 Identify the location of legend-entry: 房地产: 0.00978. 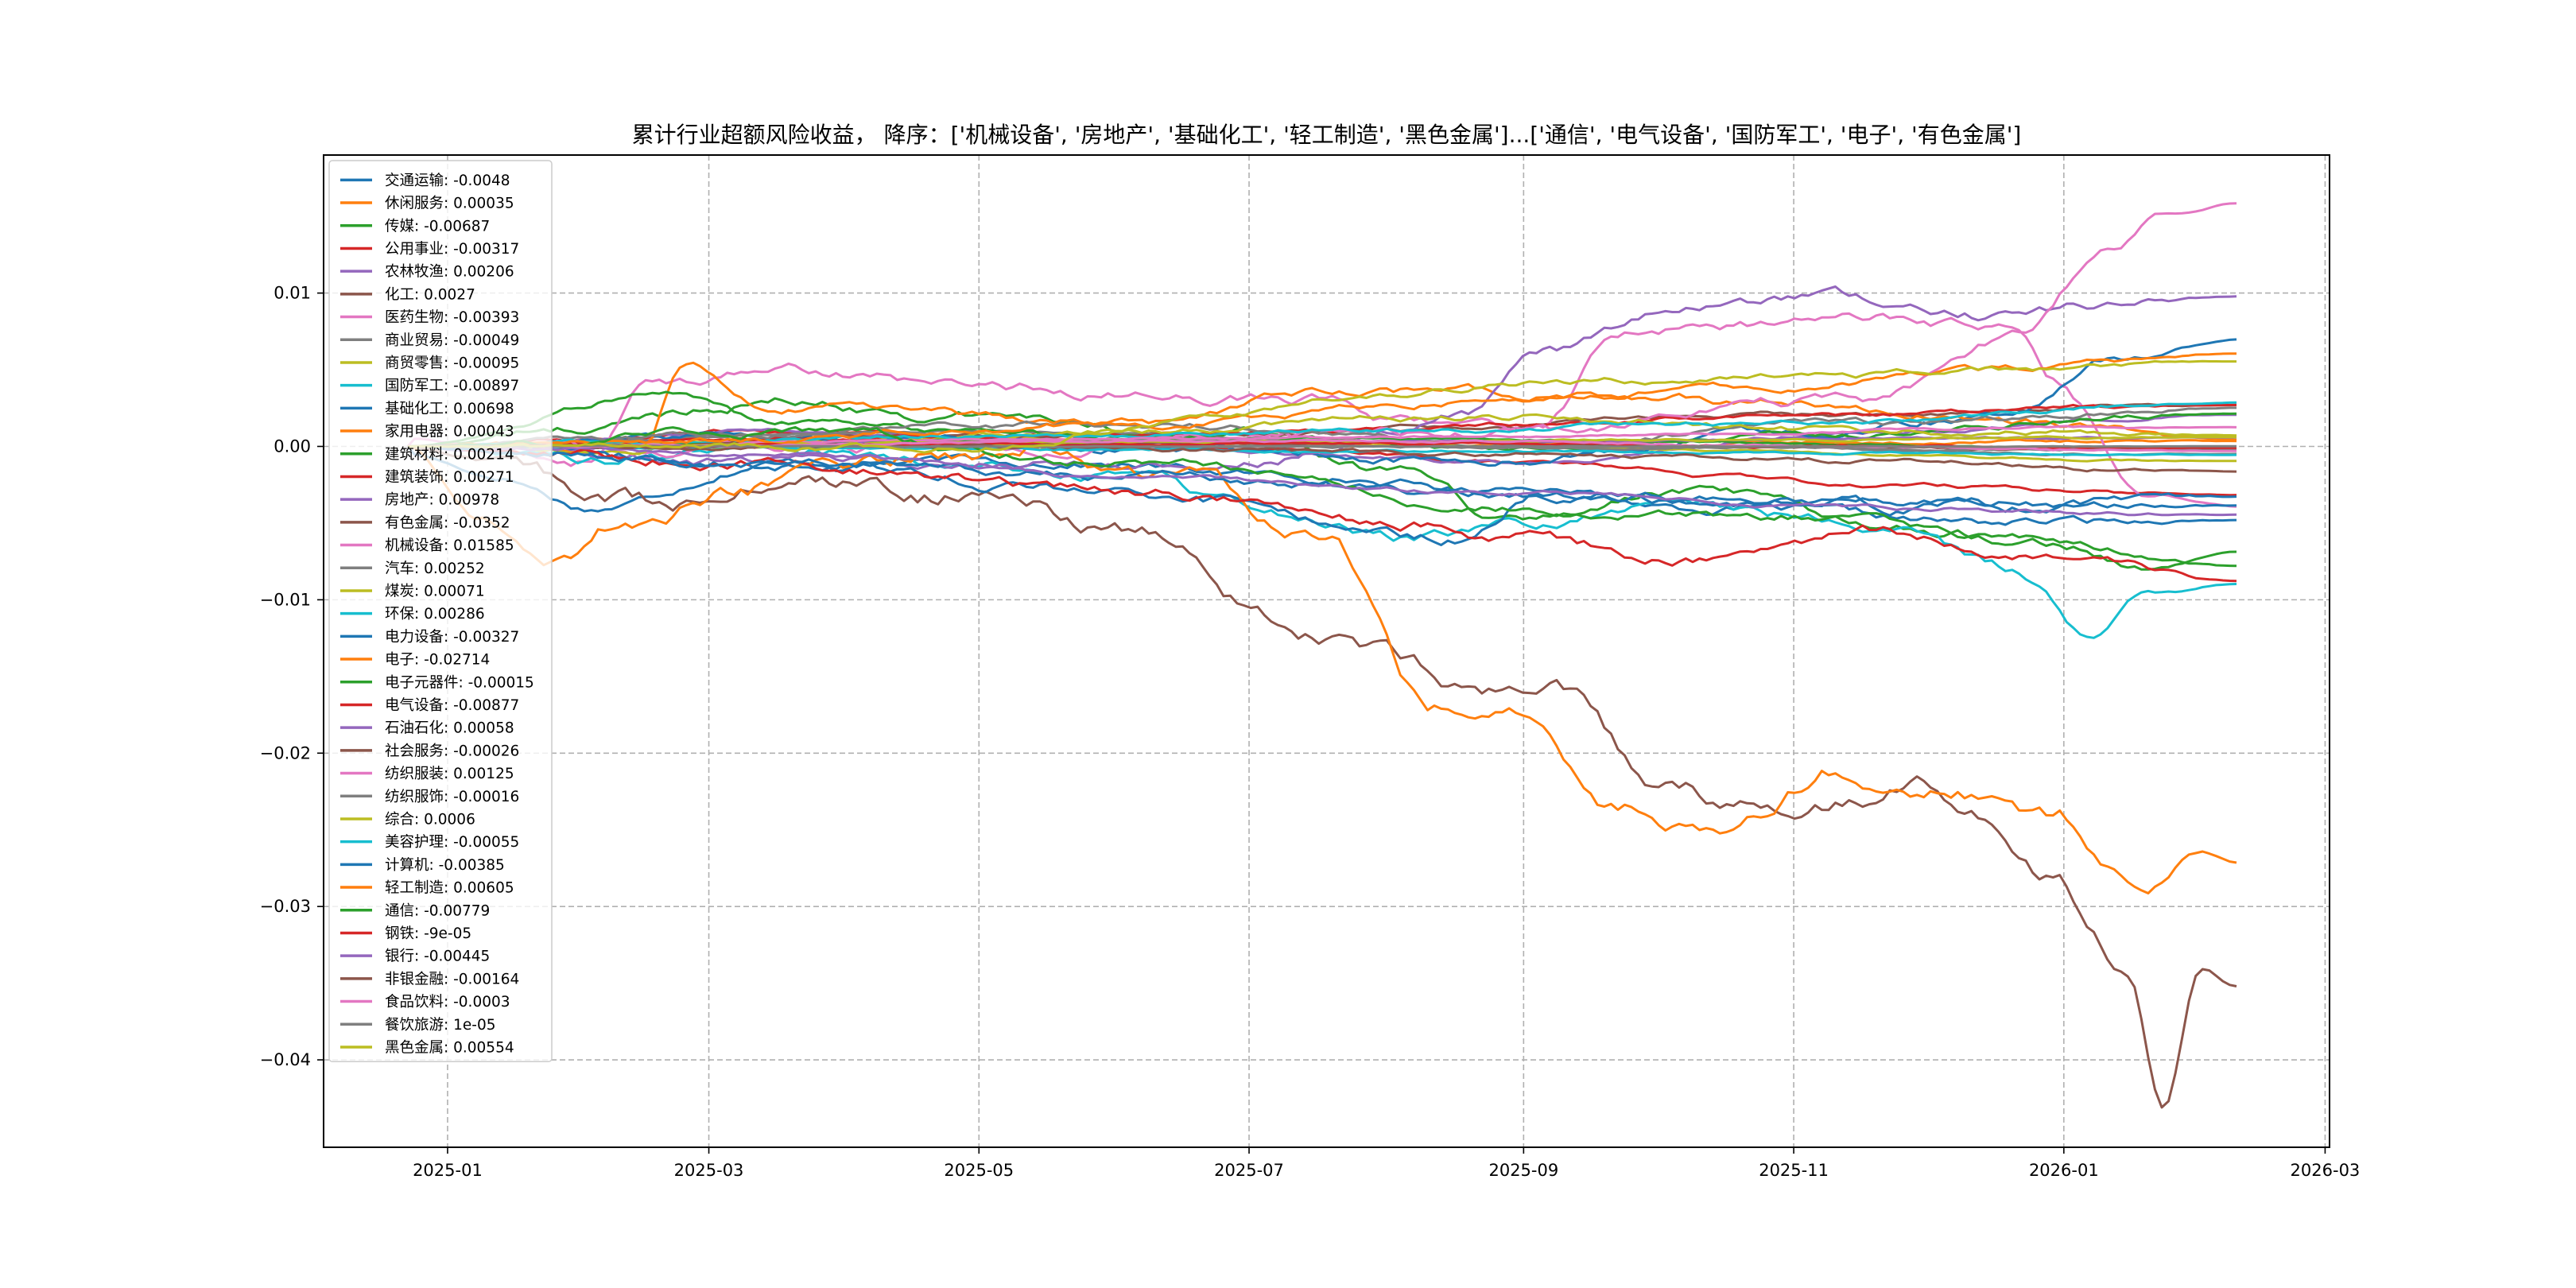
(442, 501).